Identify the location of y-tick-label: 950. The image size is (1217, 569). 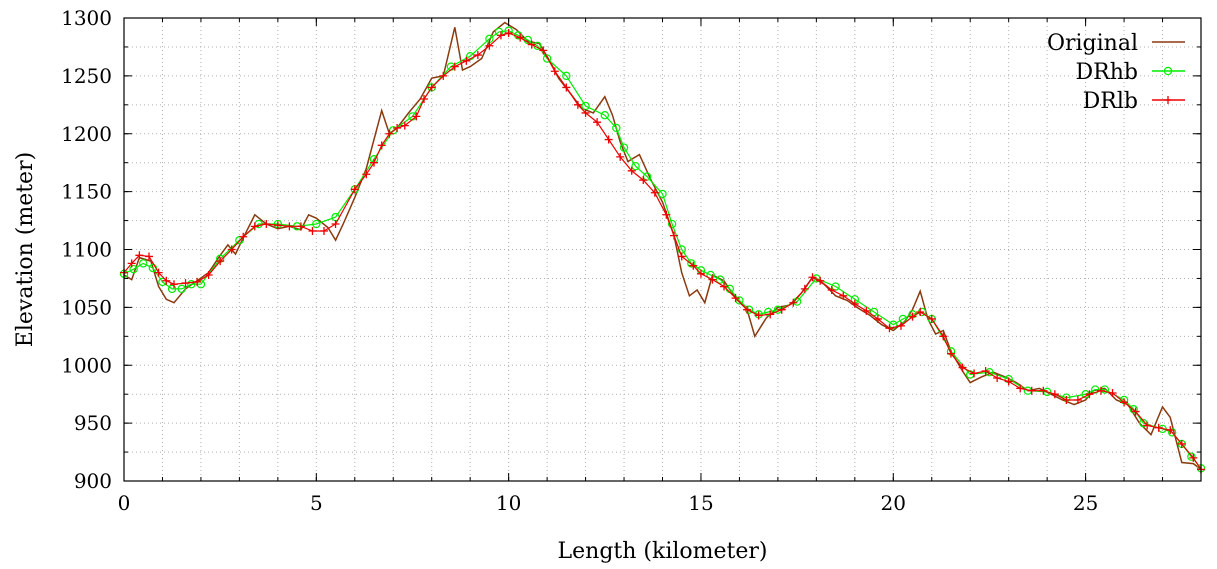
(93, 423).